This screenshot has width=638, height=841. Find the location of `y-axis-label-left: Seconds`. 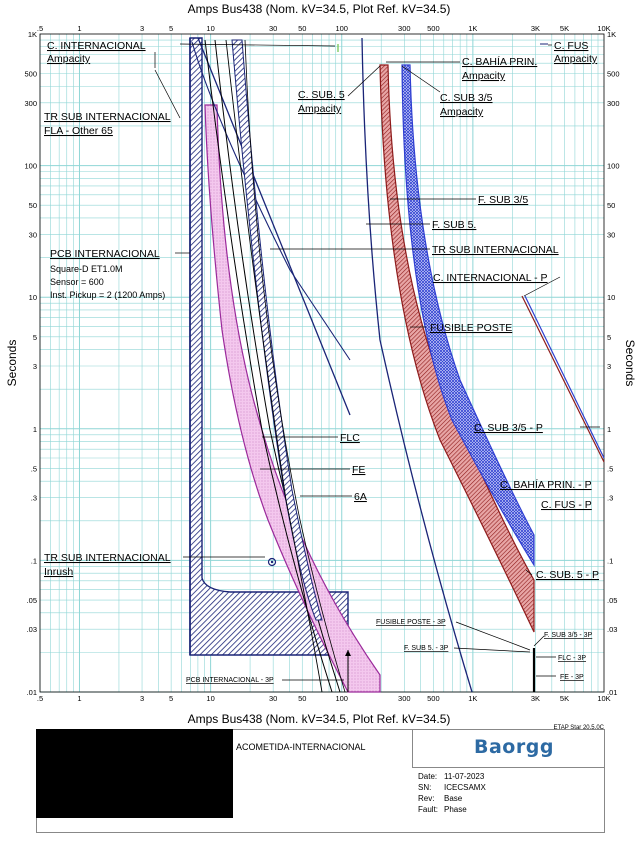

y-axis-label-left: Seconds is located at coordinates (12, 363).